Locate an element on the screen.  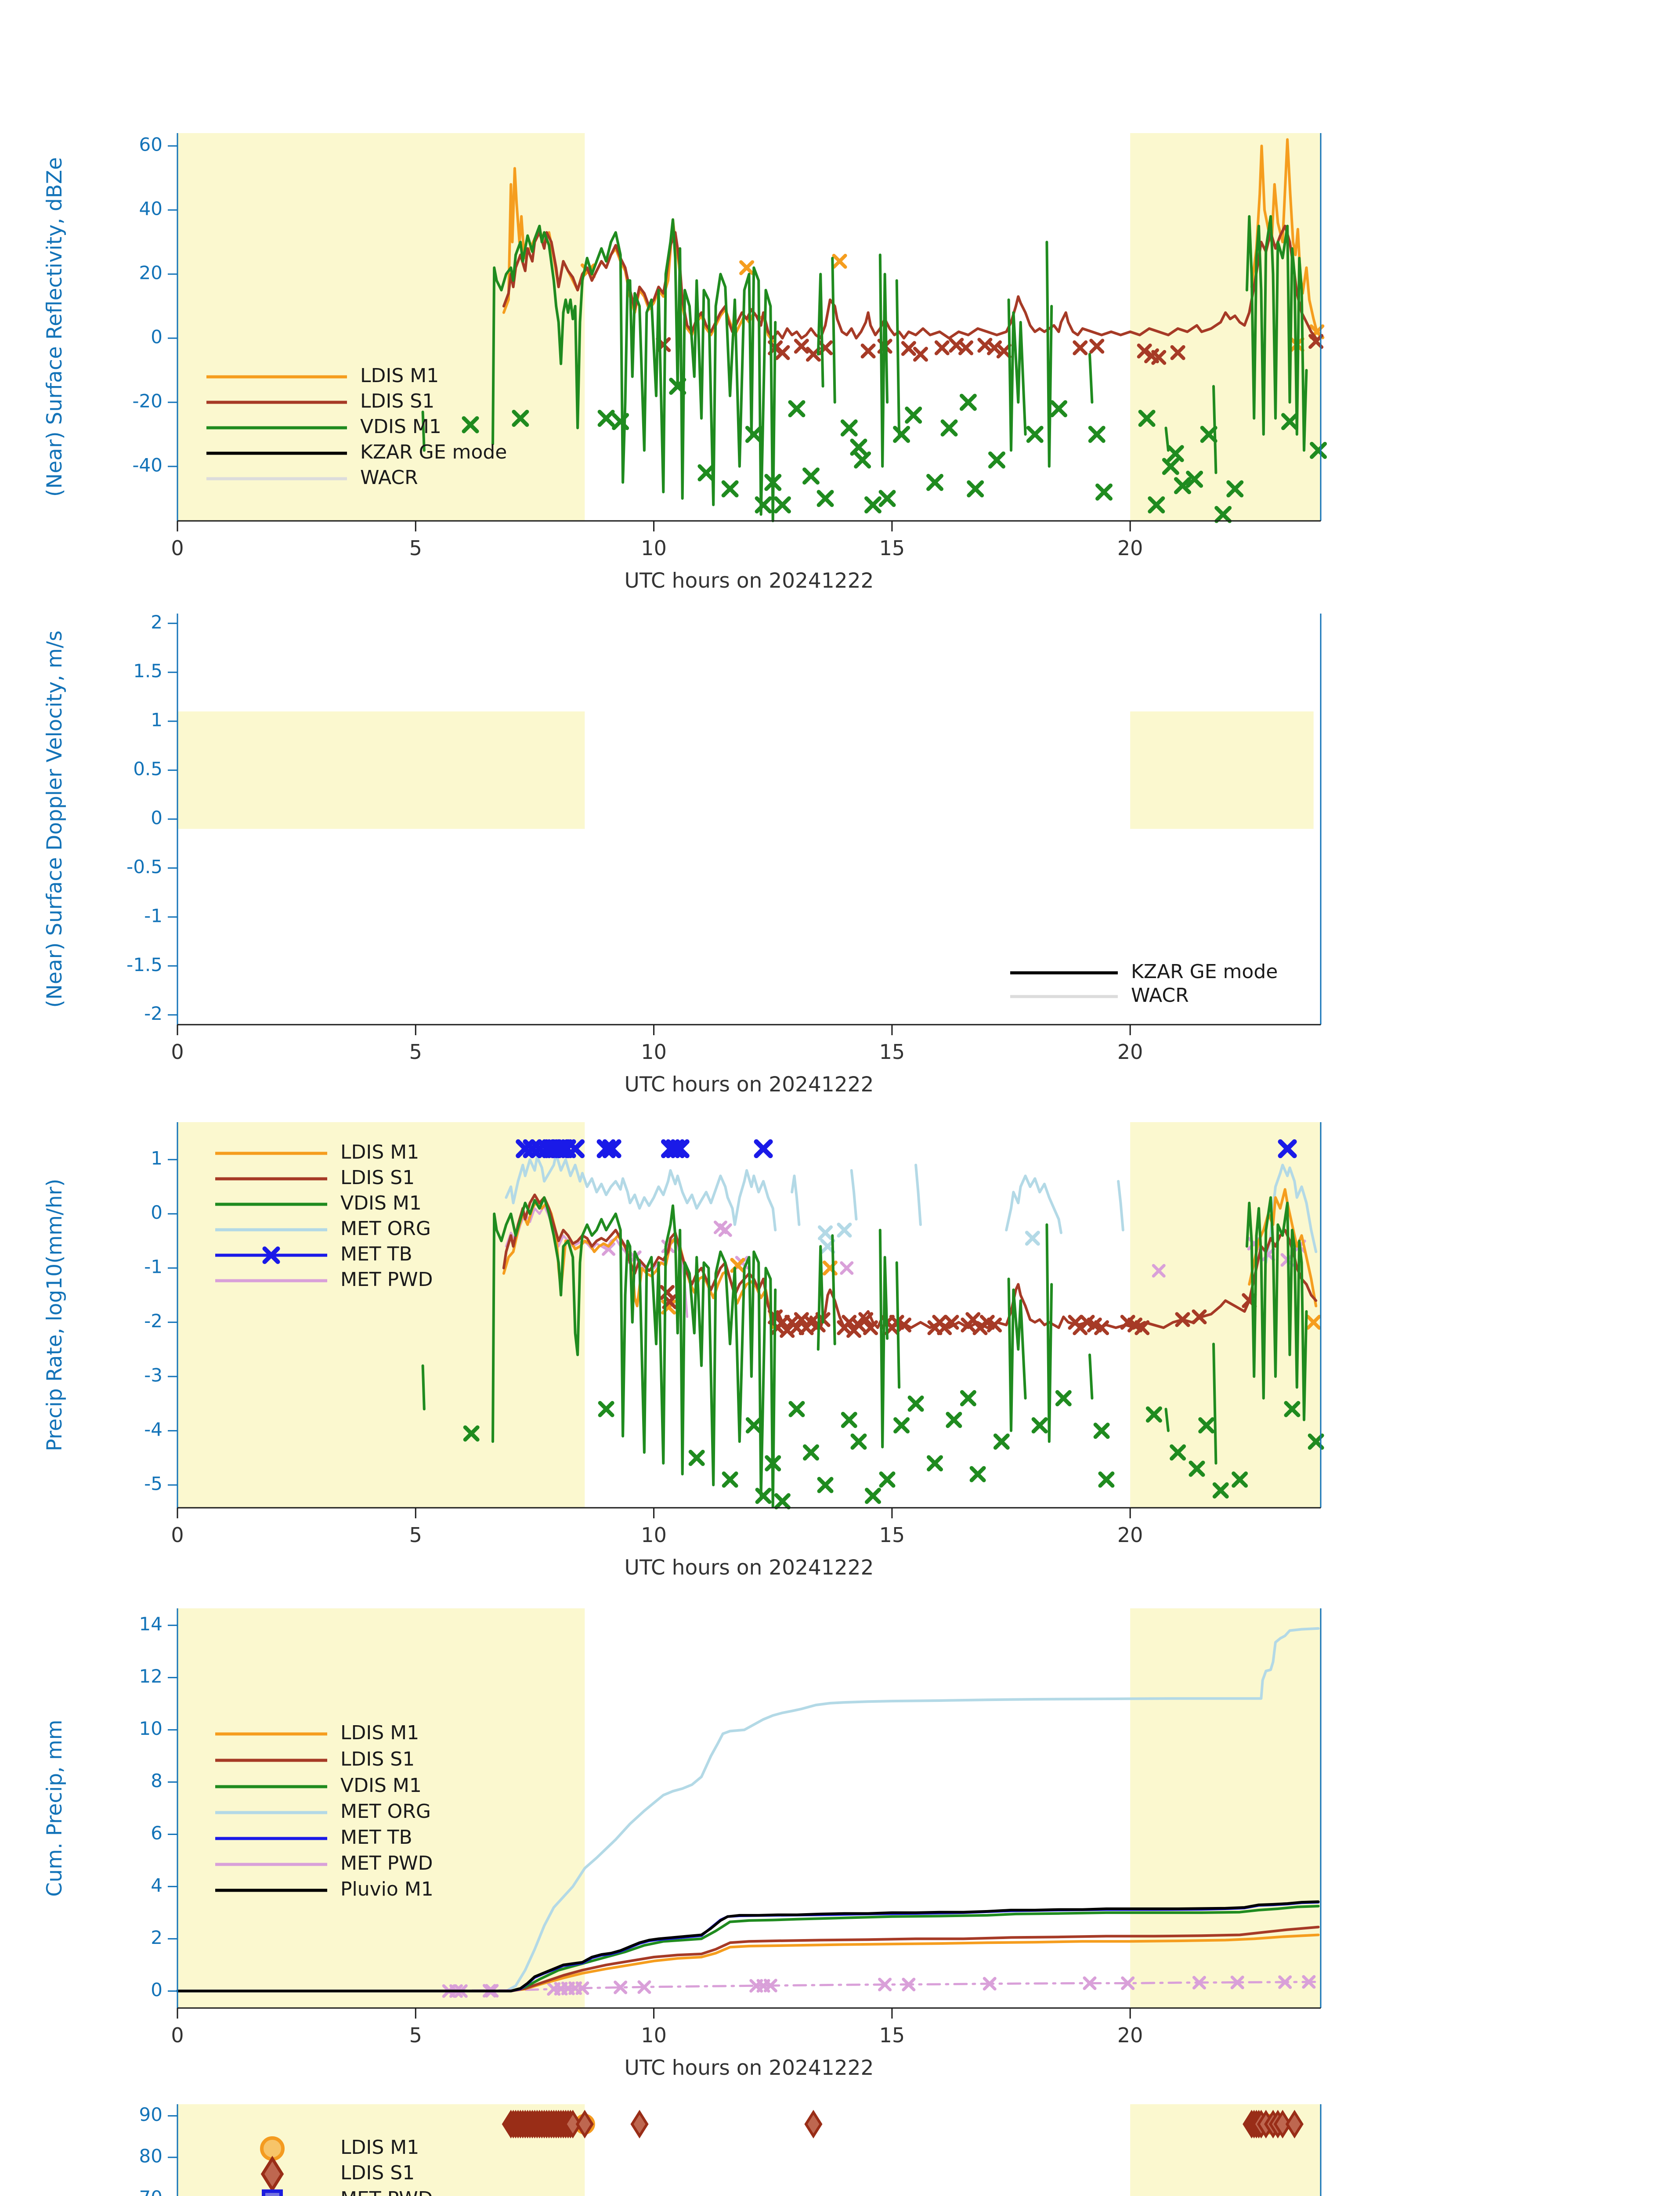
legend-label: VDIS M1 is located at coordinates (401, 426).